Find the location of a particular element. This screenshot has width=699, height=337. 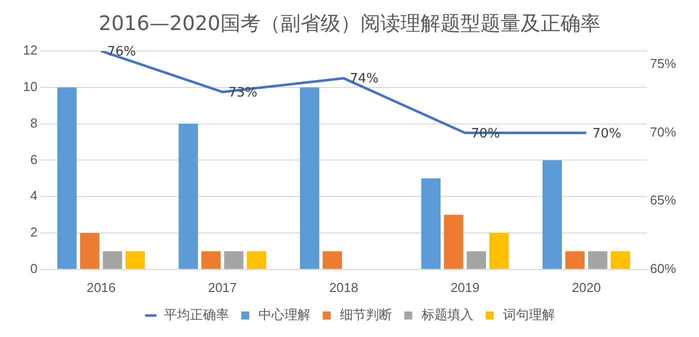

y2-tick-label: 70% is located at coordinates (663, 132).